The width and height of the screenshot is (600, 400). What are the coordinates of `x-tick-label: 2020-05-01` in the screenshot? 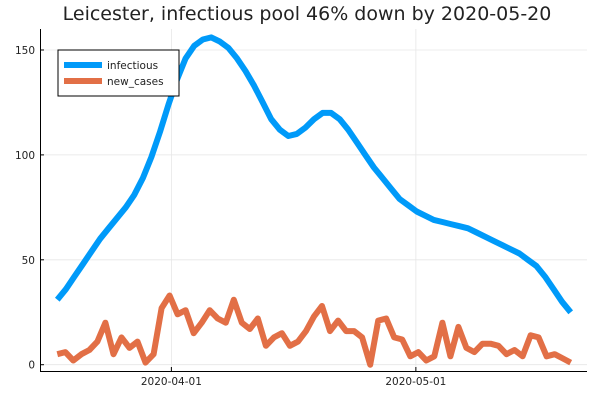 It's located at (415, 382).